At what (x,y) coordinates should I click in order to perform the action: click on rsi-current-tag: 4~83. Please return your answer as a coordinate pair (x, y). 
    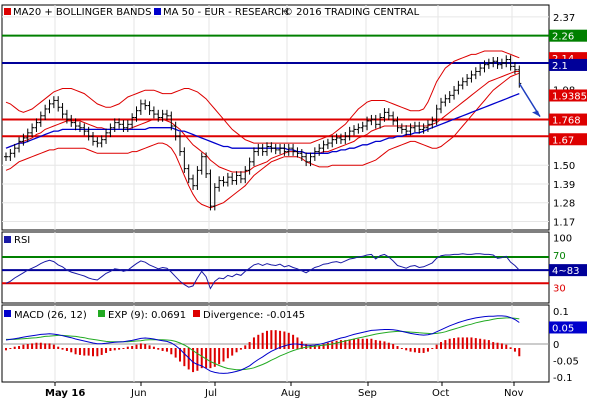
    Looking at the image, I should click on (565, 271).